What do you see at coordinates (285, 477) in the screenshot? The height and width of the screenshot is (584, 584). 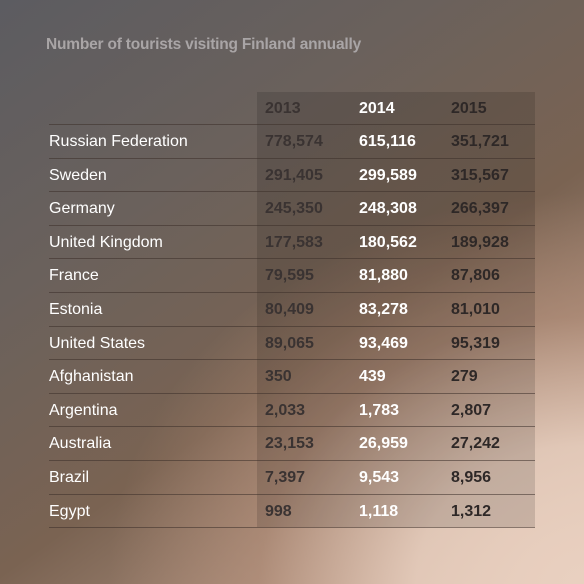 I see `table-cell-2013: 7,397` at bounding box center [285, 477].